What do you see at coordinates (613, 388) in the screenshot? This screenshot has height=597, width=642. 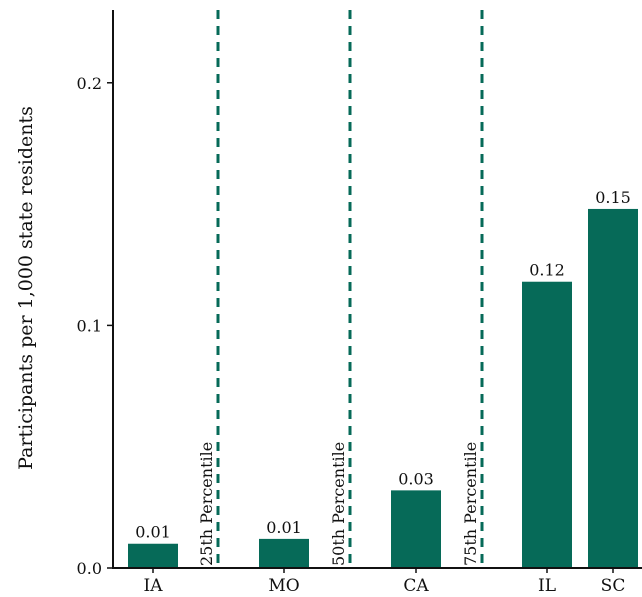 I see `bar-sc` at bounding box center [613, 388].